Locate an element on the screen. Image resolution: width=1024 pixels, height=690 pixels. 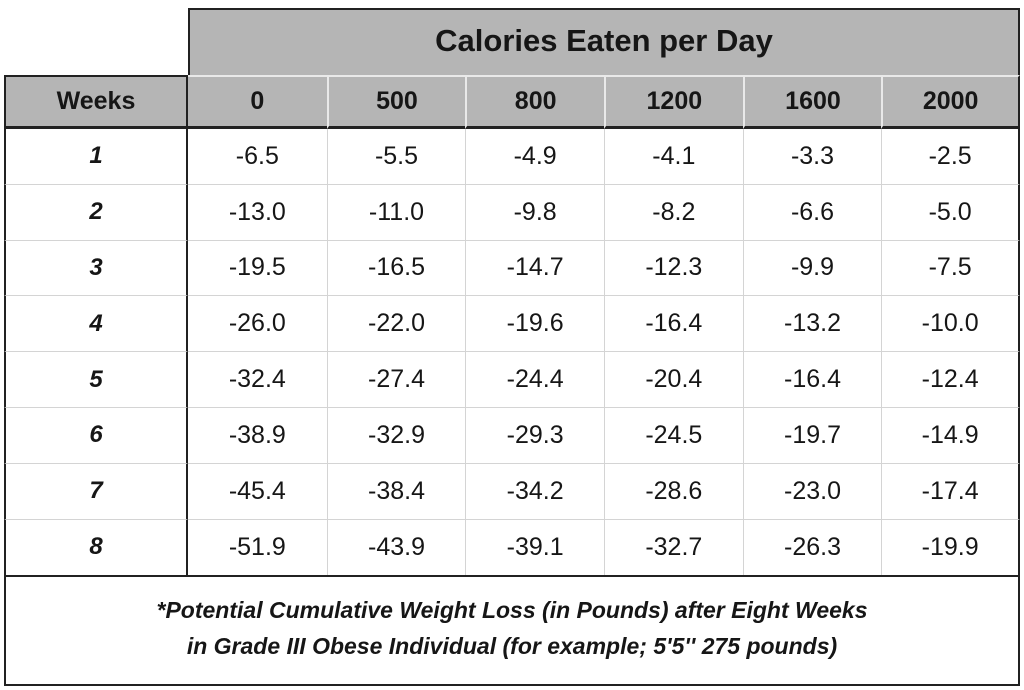
week-label-2: 2 is located at coordinates (96, 212).